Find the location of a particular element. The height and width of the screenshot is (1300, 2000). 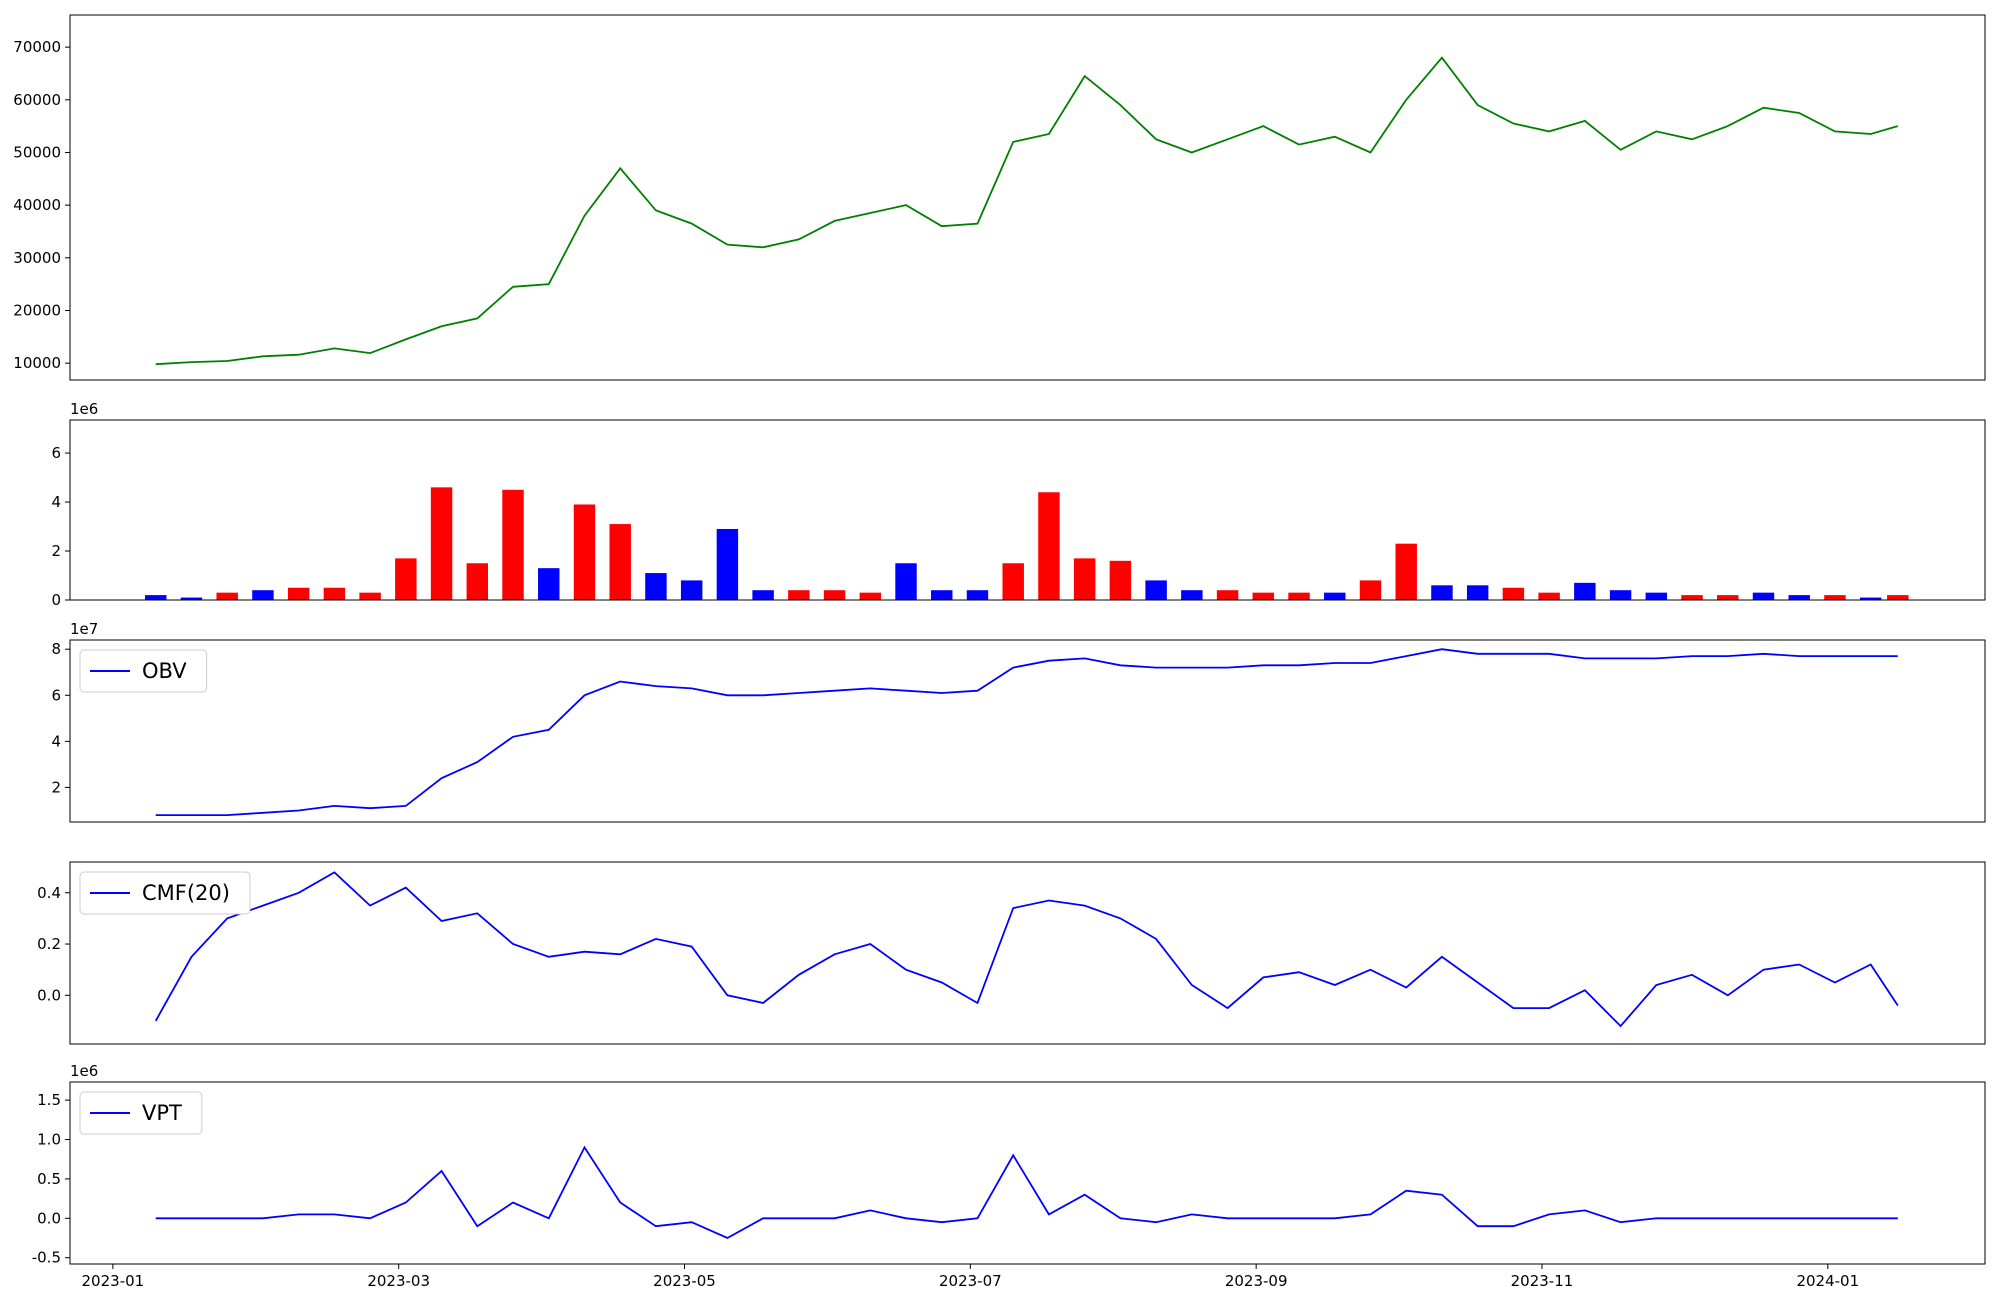

y-tick-label: 30000 is located at coordinates (37, 258).